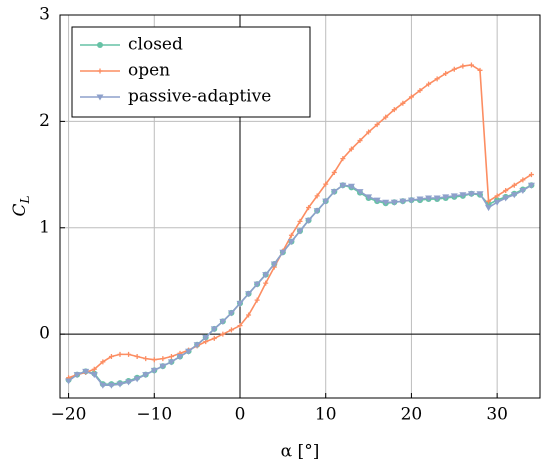 The image size is (550, 472). Describe the element at coordinates (155, 45) in the screenshot. I see `legend-label: closed` at that location.